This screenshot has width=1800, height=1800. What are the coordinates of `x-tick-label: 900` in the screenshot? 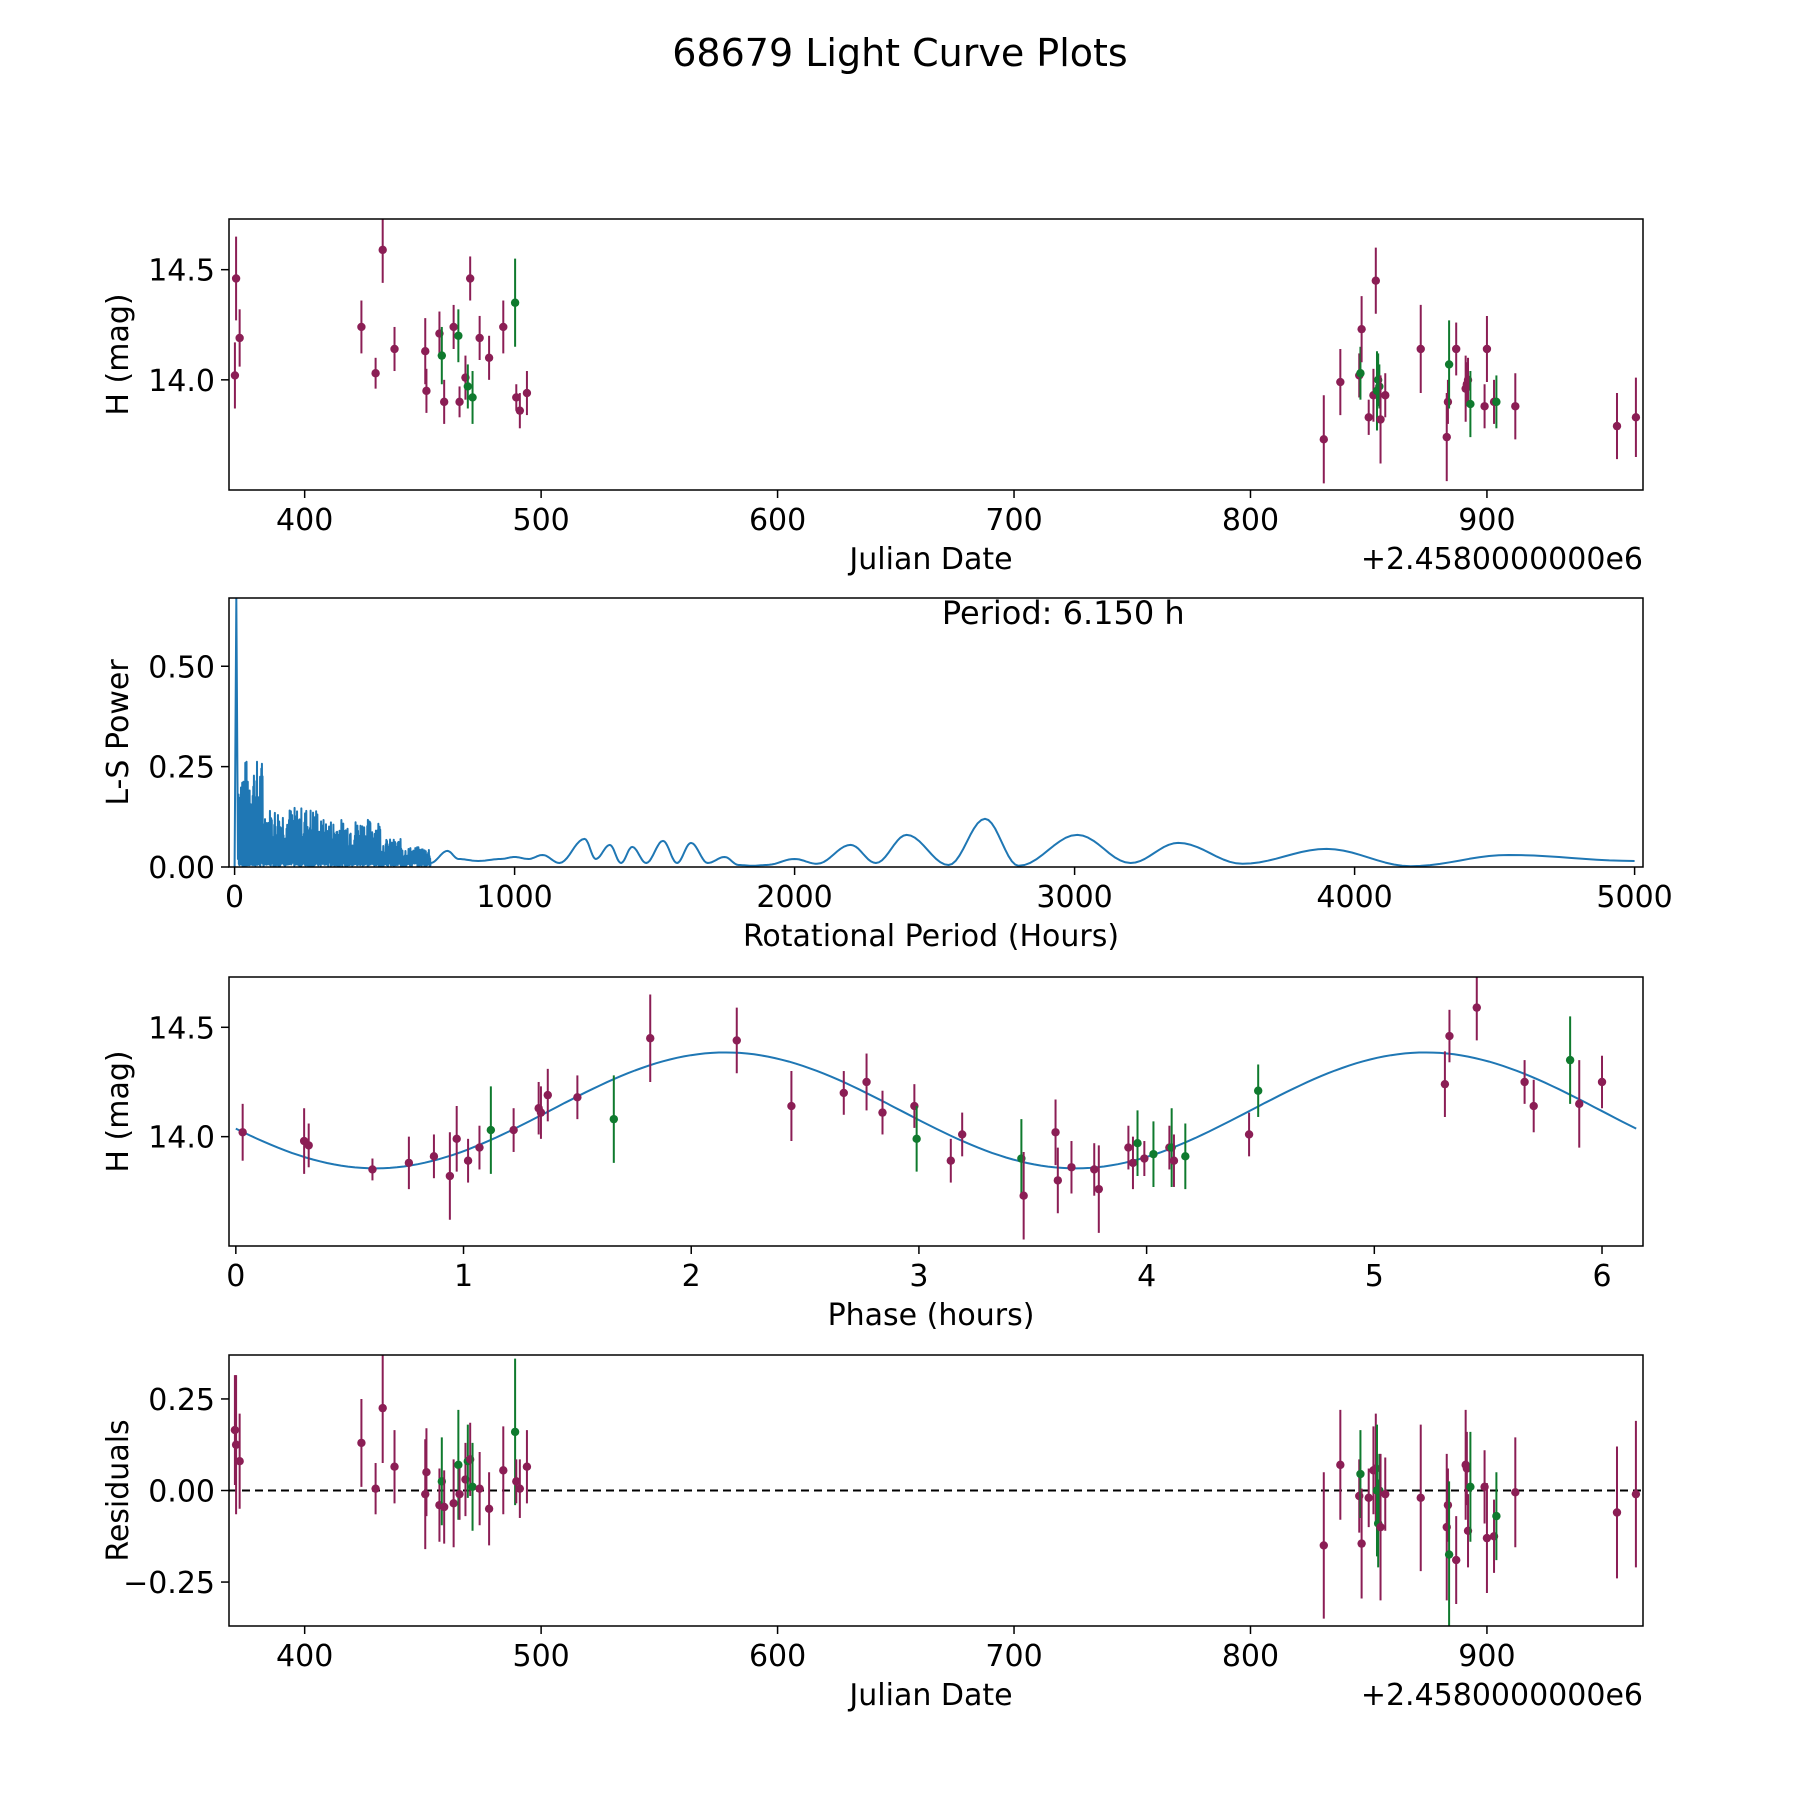 It's located at (1486, 1656).